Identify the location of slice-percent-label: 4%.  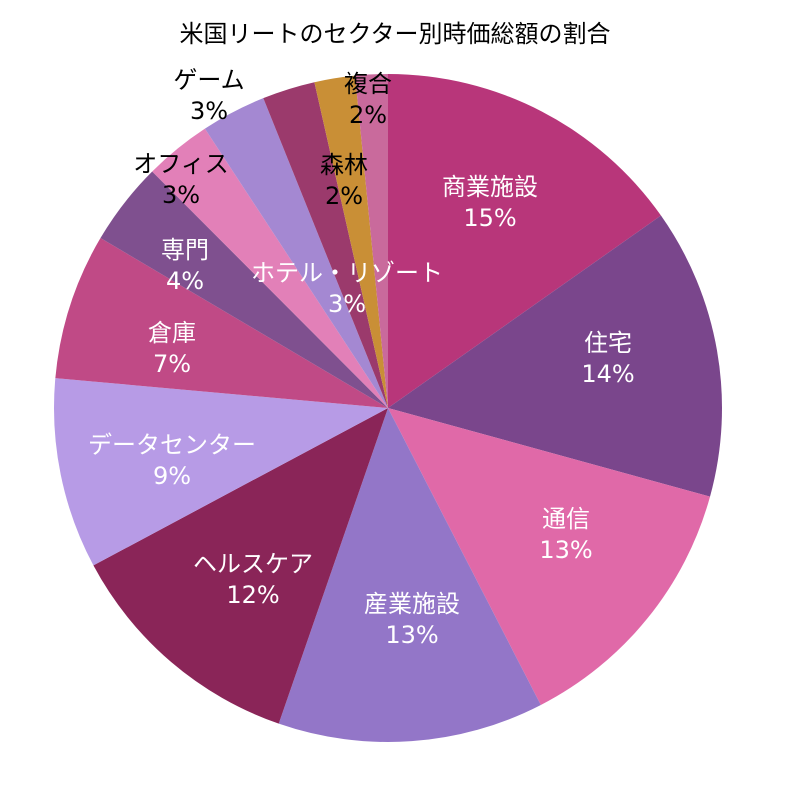
(185, 281).